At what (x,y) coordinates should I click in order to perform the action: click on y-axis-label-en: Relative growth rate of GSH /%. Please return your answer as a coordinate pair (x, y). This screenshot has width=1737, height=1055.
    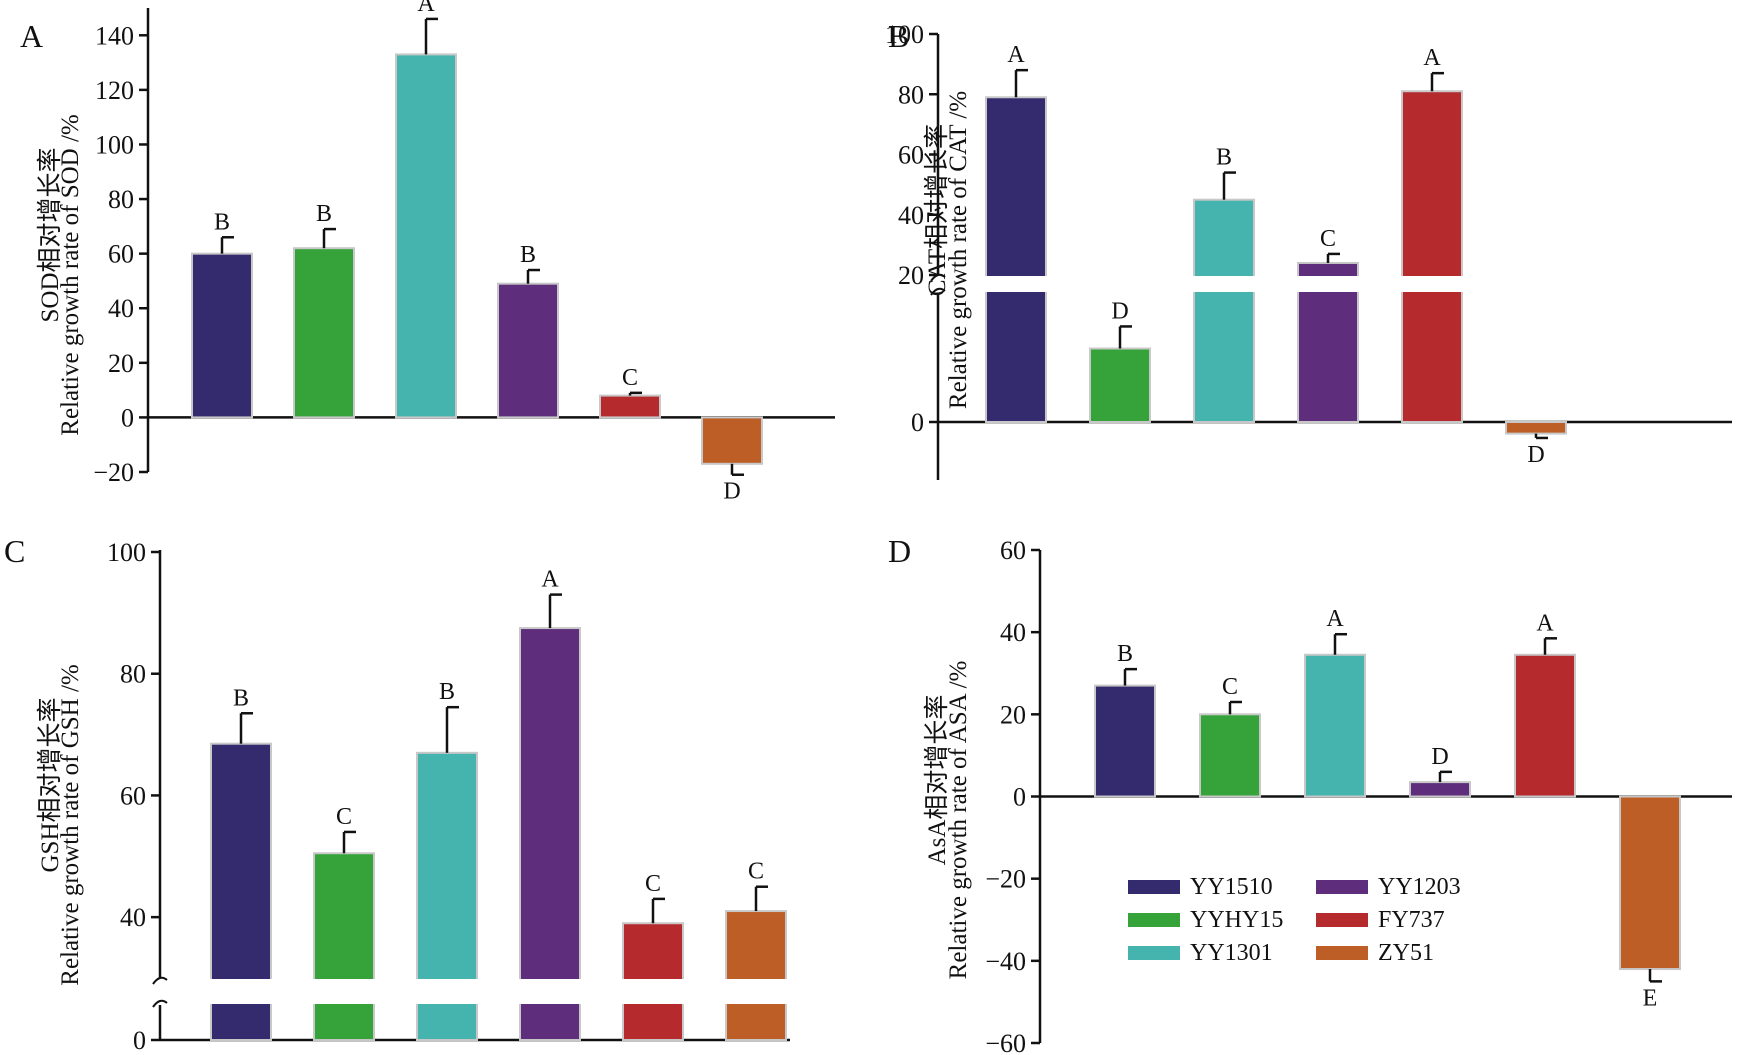
    Looking at the image, I should click on (70, 824).